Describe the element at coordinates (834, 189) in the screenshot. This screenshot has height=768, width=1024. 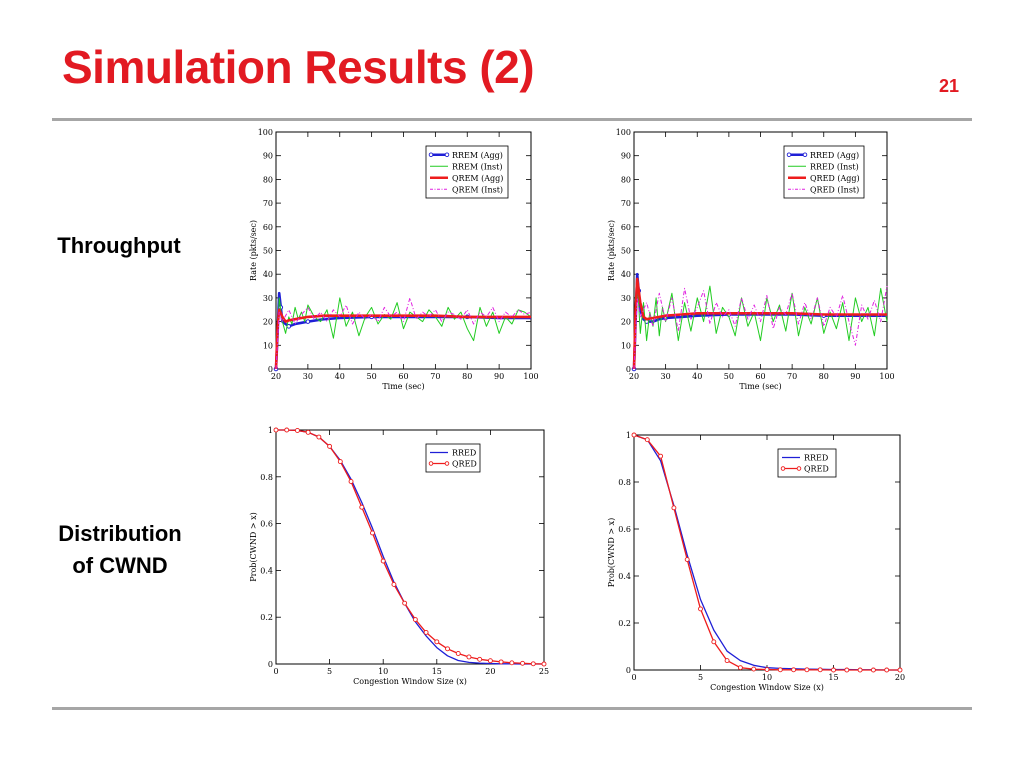
I see `legend-label: QRED (Inst)` at that location.